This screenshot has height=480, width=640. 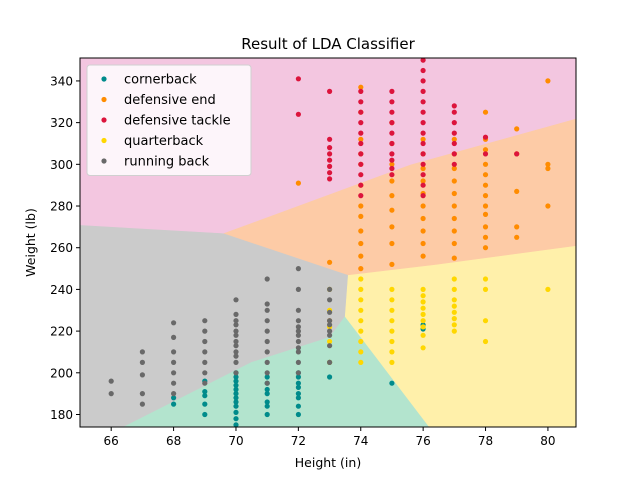 What do you see at coordinates (61, 207) in the screenshot?
I see `y-tick-label: 280` at bounding box center [61, 207].